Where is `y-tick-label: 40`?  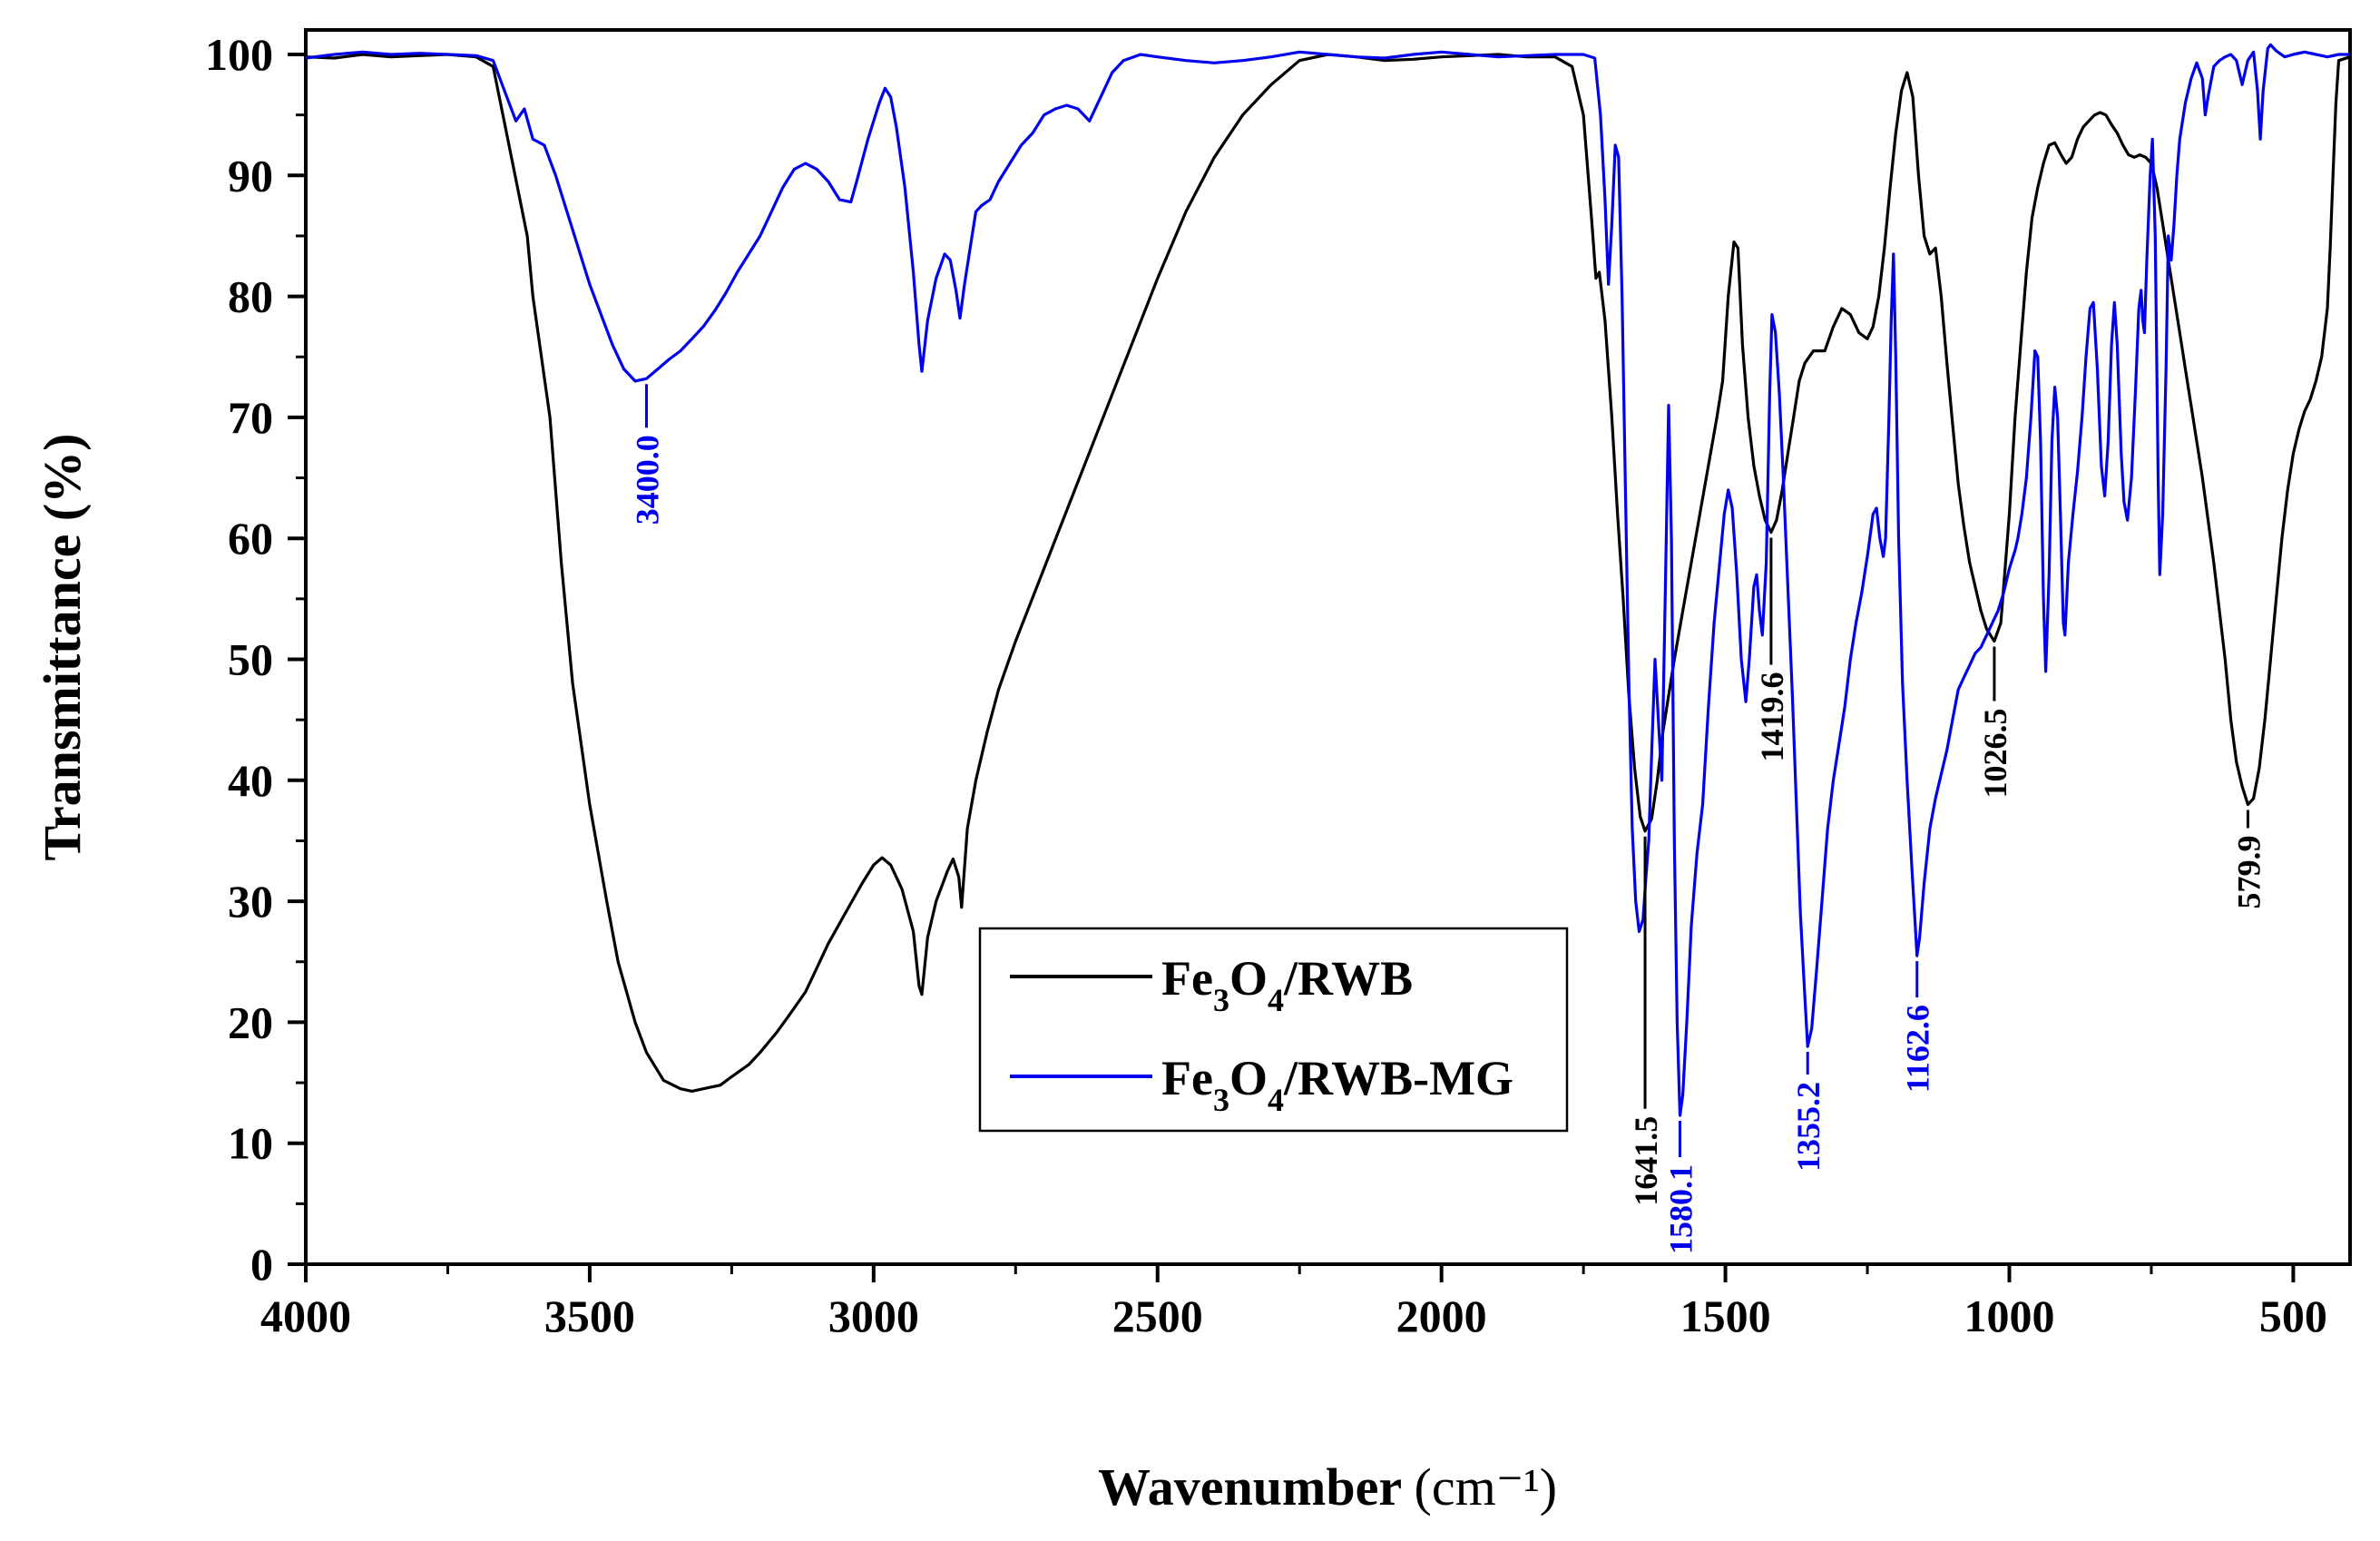
y-tick-label: 40 is located at coordinates (250, 780).